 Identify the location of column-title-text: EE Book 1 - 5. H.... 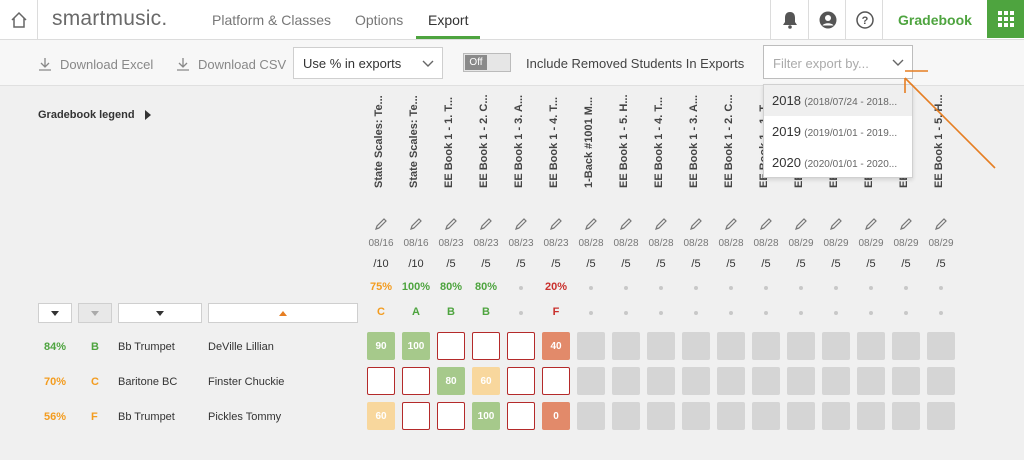
(624, 141).